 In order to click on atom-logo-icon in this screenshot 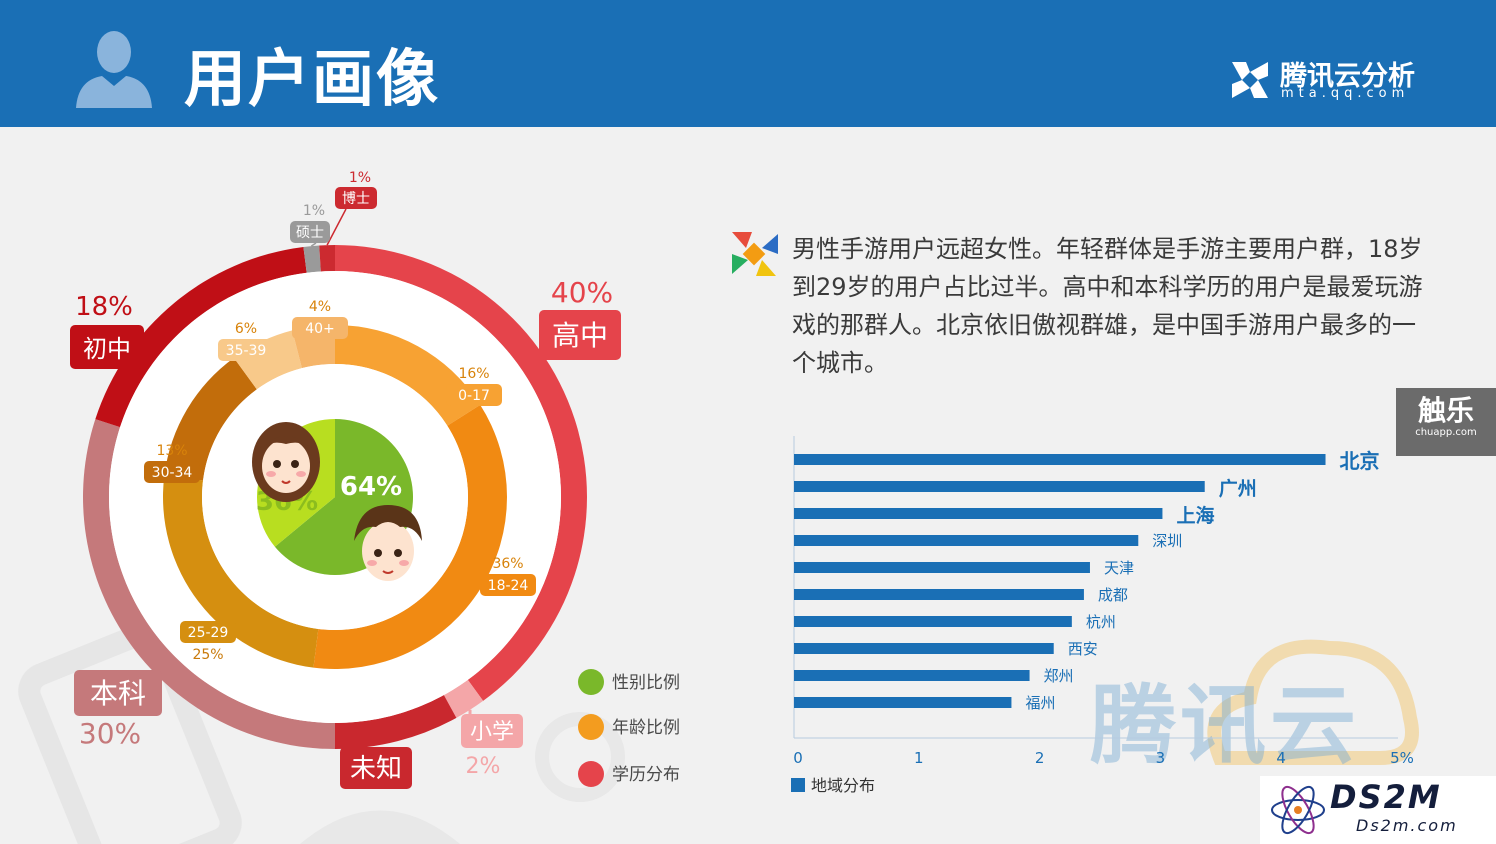, I will do `click(1298, 810)`.